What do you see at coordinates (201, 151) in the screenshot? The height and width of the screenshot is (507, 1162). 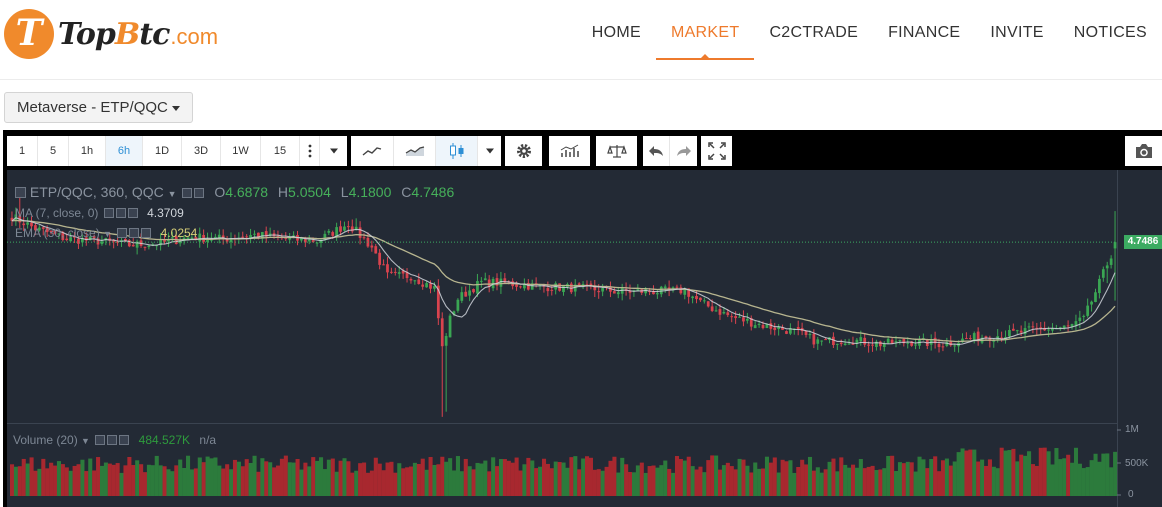 I see `interval-3d: 3D` at bounding box center [201, 151].